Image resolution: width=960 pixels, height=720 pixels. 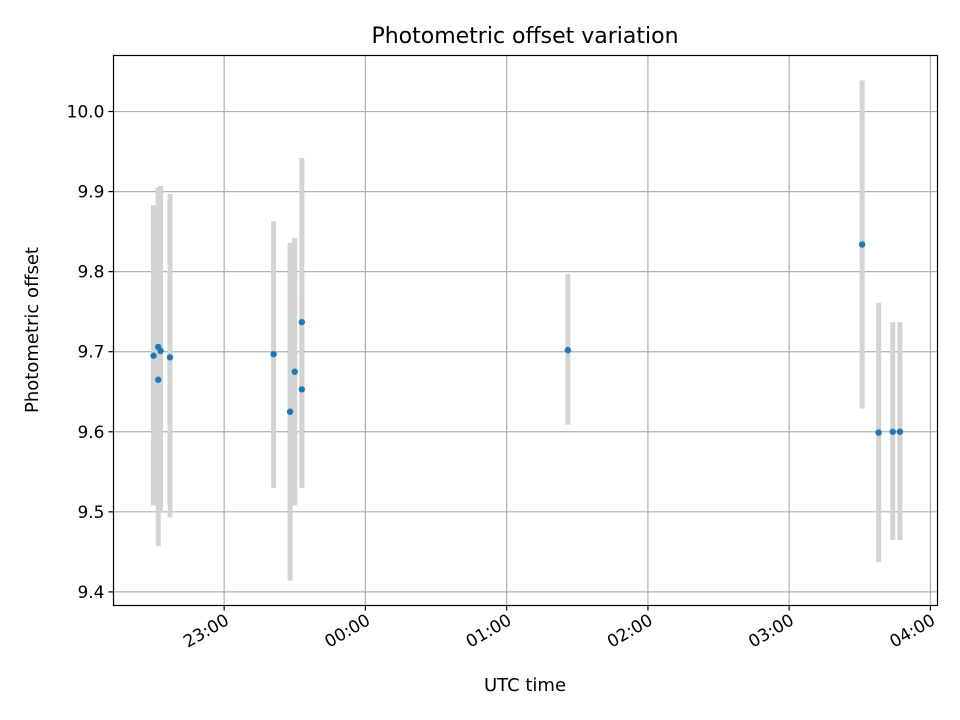 I want to click on x-tick-label: 00:00, so click(x=347, y=632).